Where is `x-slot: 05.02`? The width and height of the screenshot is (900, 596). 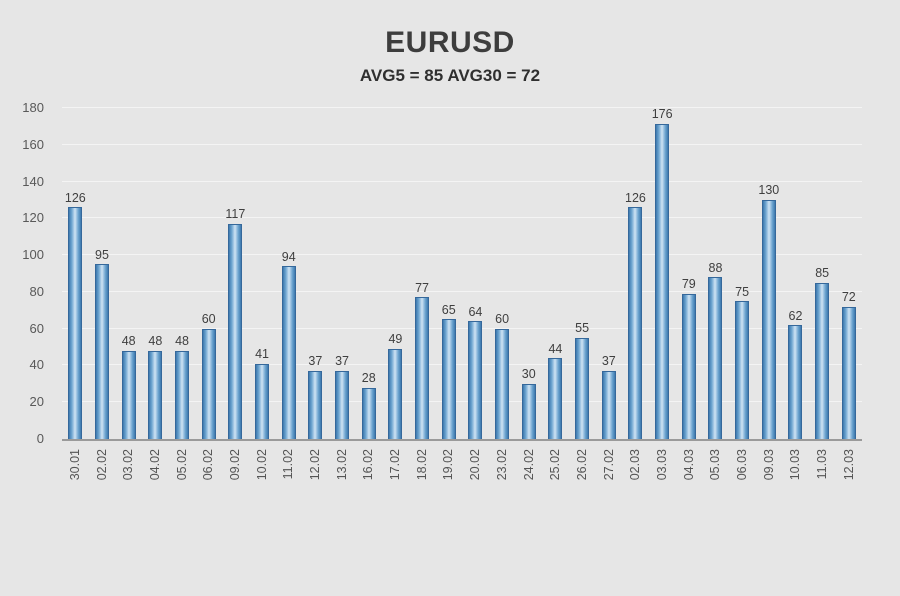 x-slot: 05.02 is located at coordinates (182, 479).